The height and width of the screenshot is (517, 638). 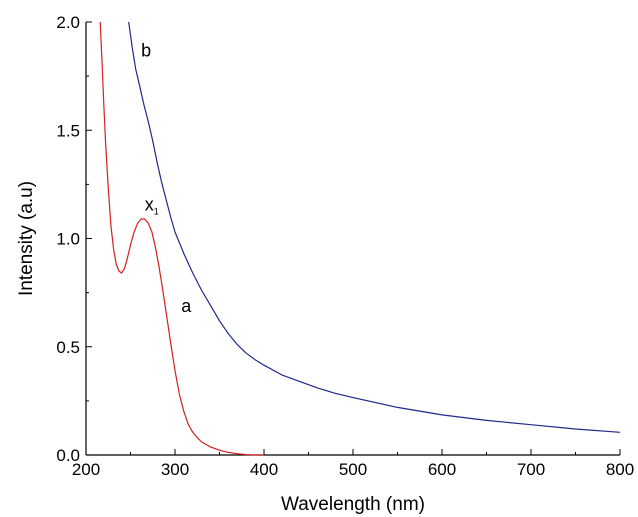 What do you see at coordinates (620, 469) in the screenshot?
I see `x-tick-label: 800` at bounding box center [620, 469].